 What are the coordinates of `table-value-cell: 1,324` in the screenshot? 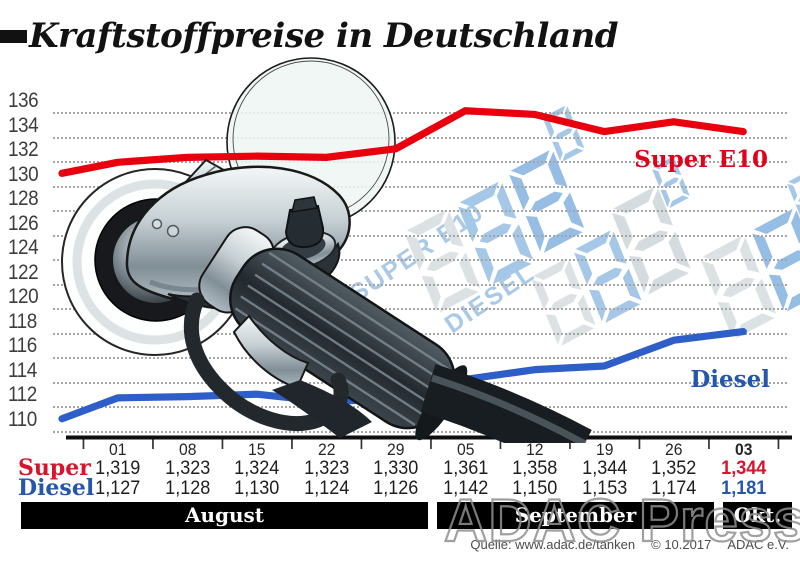 It's located at (257, 468).